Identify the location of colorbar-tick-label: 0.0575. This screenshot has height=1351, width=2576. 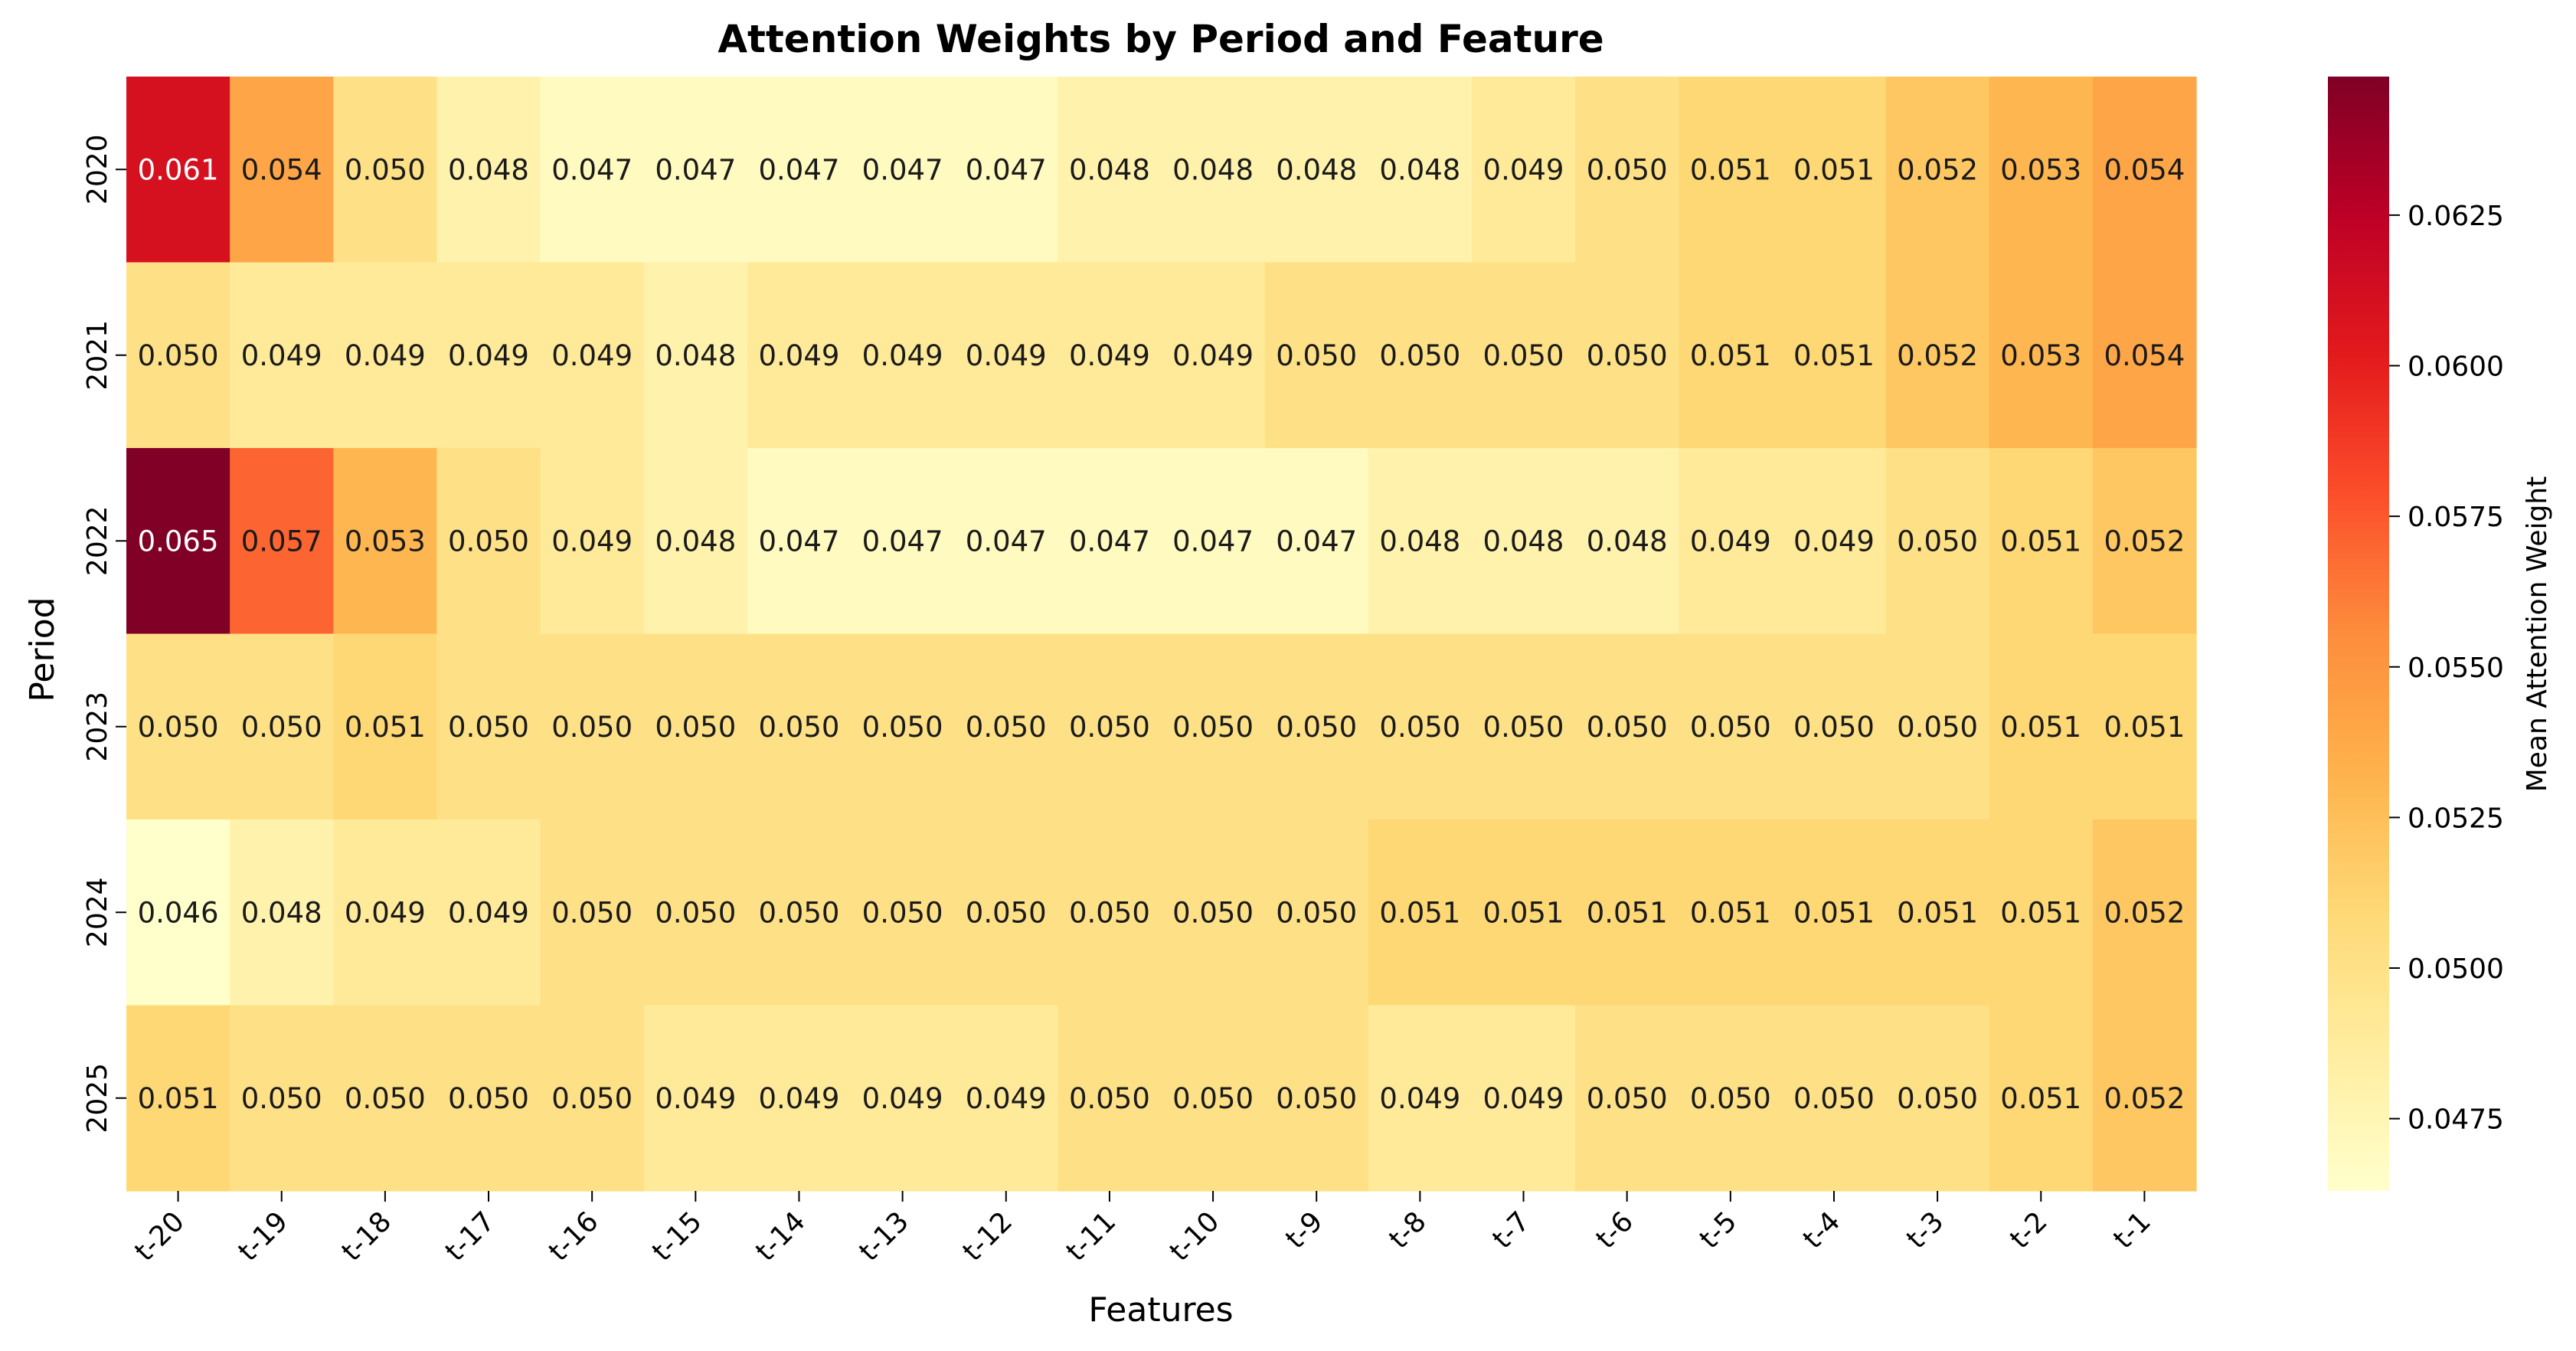
(2456, 517).